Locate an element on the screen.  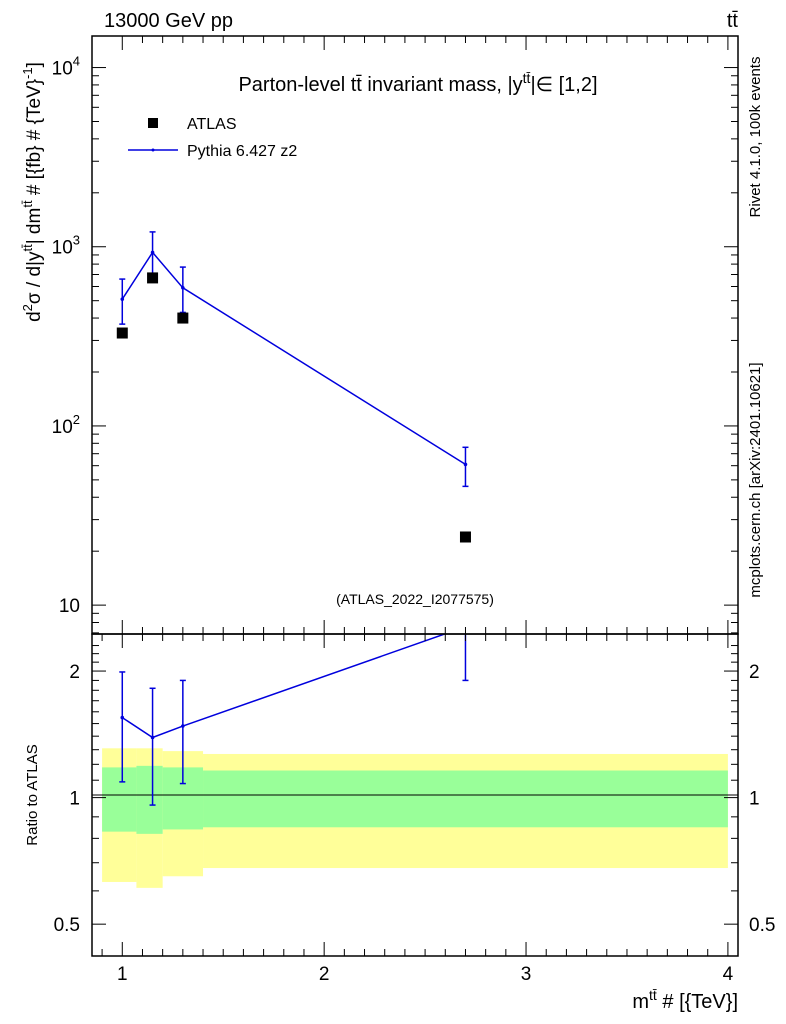
ratio-series is located at coordinates (294, 720).